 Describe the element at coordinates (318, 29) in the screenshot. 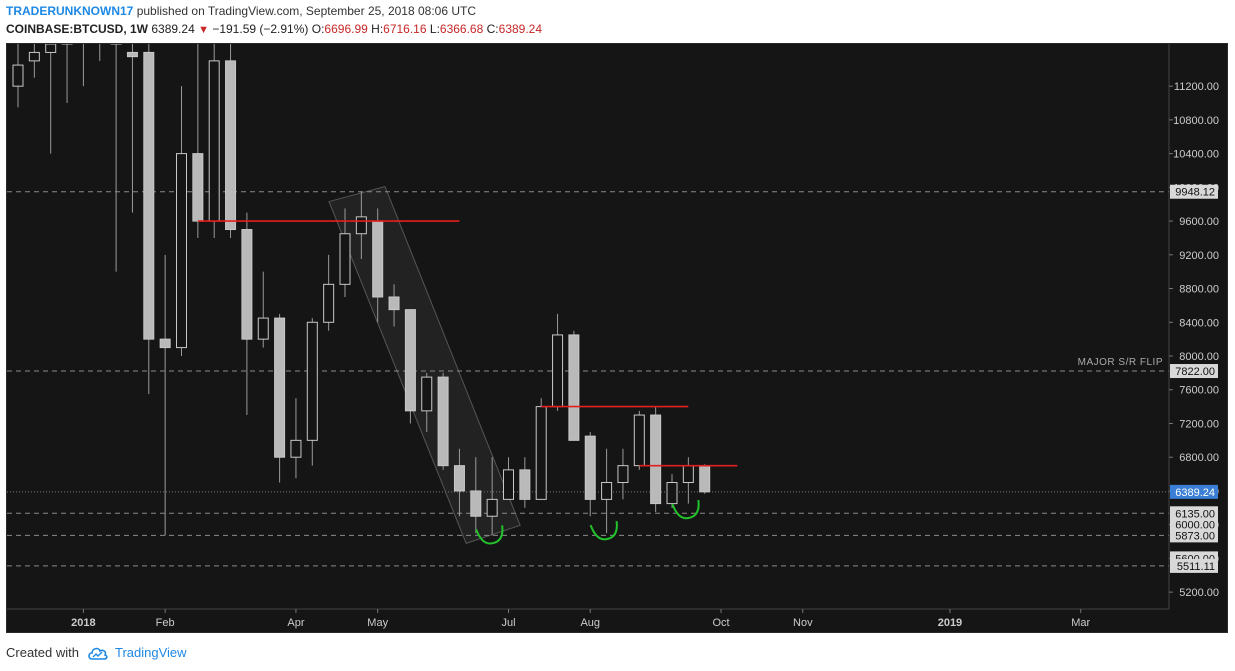

I see `open-label: O:` at that location.